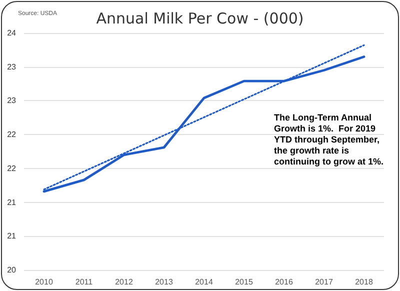 The width and height of the screenshot is (400, 291). Describe the element at coordinates (124, 282) in the screenshot. I see `x-tick-label: 2012` at that location.